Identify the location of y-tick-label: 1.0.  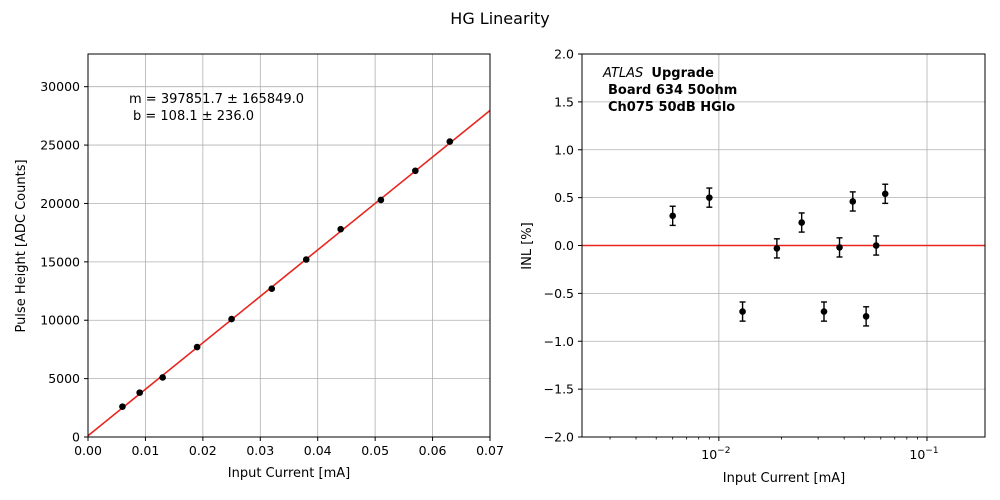
(564, 149).